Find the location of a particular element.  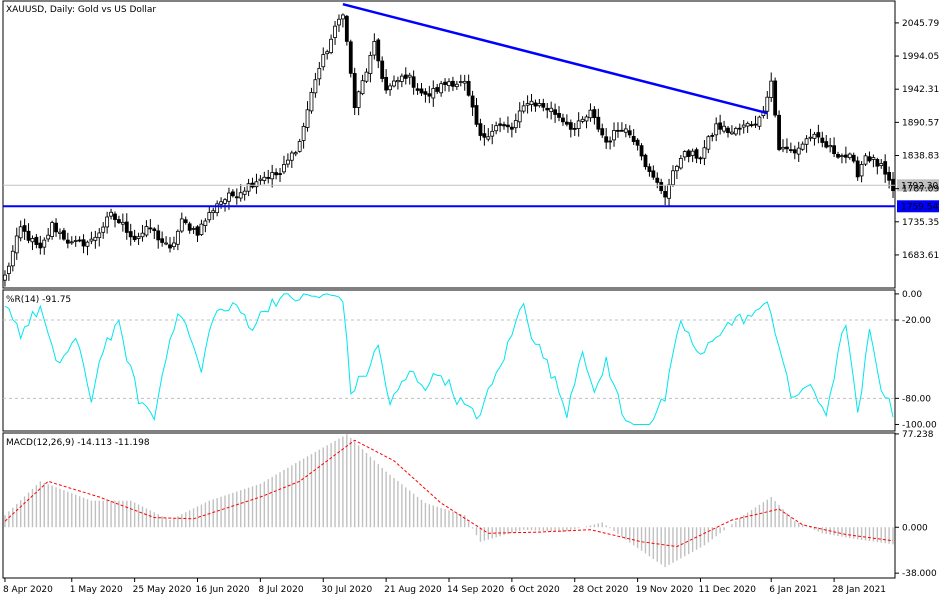

date-label: 8 Jul 2020 is located at coordinates (280, 590).